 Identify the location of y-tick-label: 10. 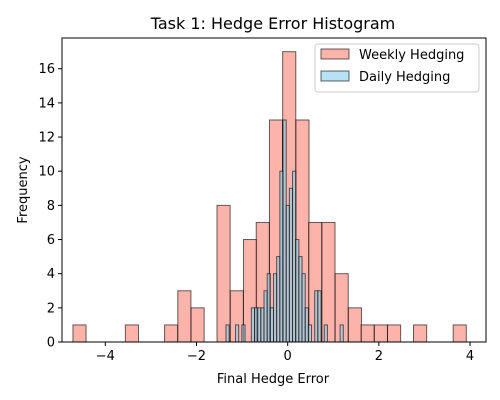
(46, 172).